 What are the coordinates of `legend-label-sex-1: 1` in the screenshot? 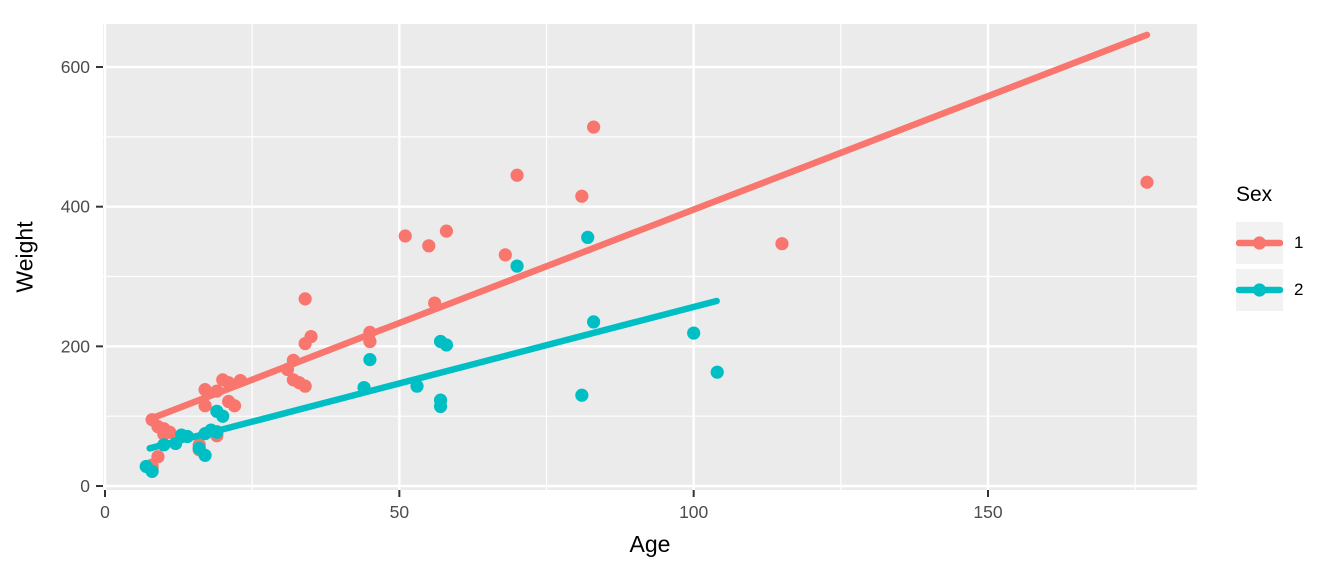 It's located at (1299, 242).